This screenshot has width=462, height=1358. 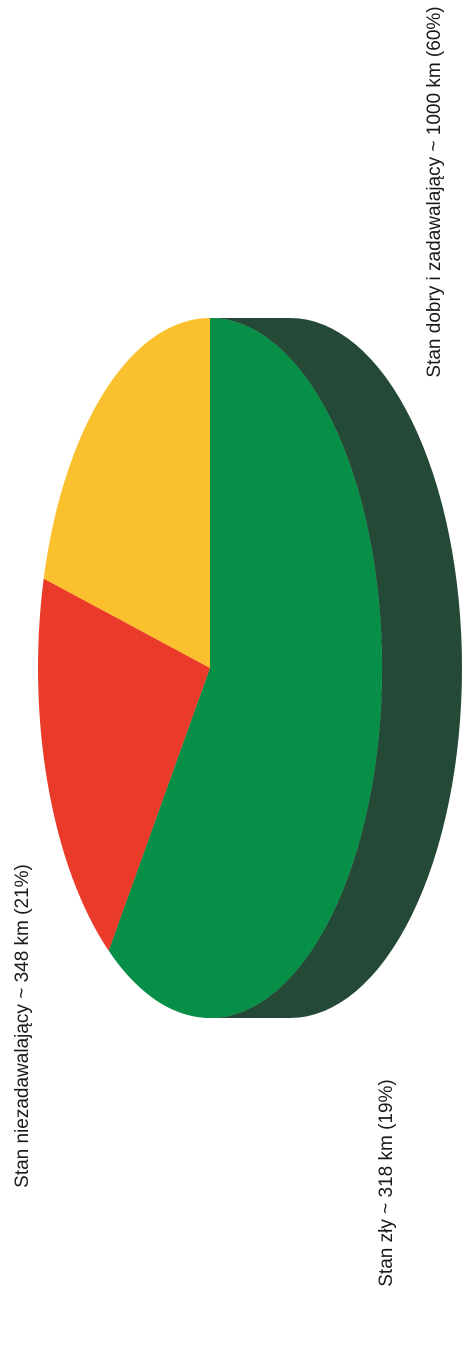 I want to click on pie-slice-unsatisfactory, so click(x=127, y=493).